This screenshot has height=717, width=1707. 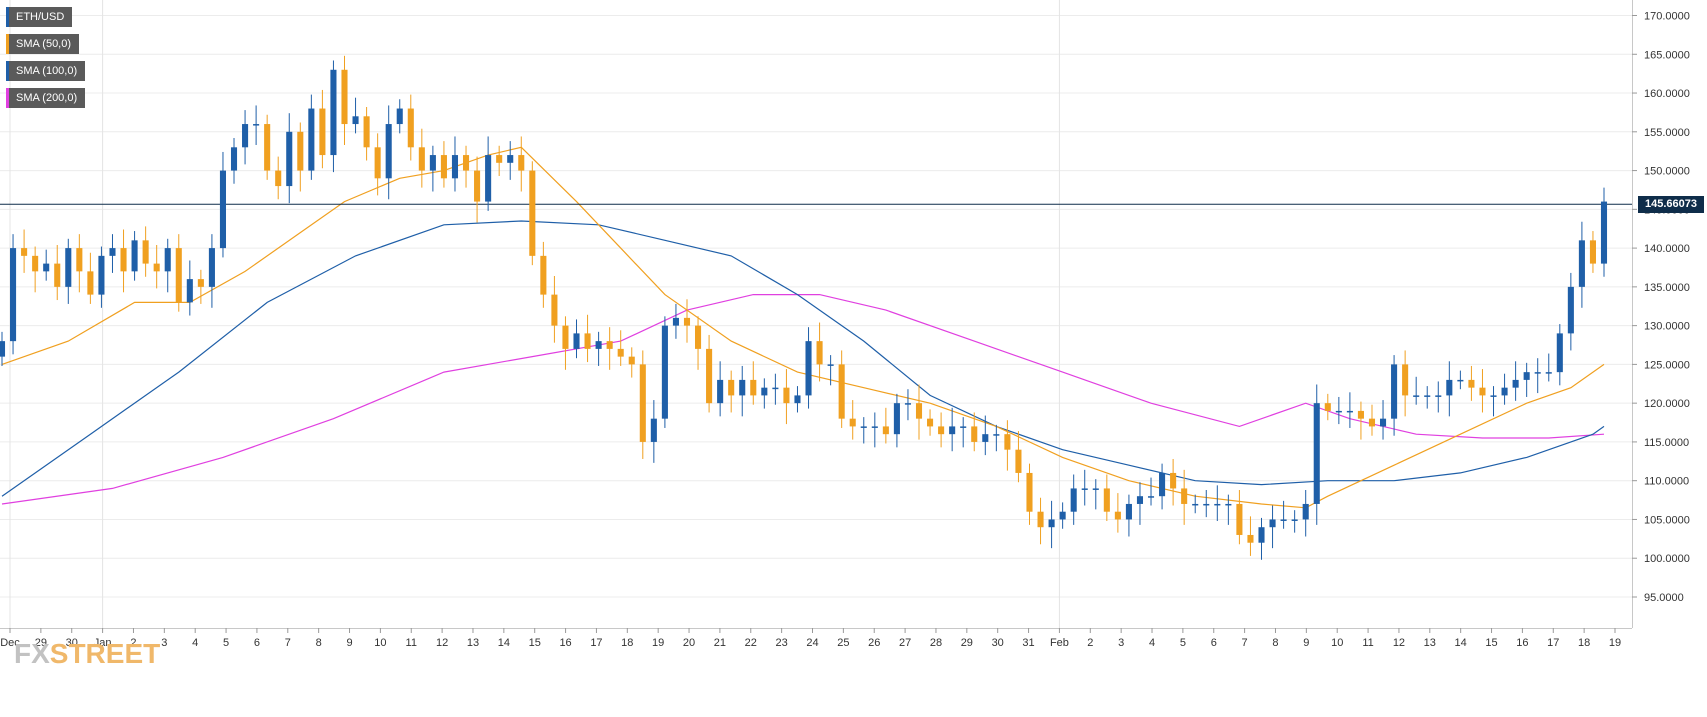 What do you see at coordinates (1667, 404) in the screenshot?
I see `y-tick-label: 120.0000` at bounding box center [1667, 404].